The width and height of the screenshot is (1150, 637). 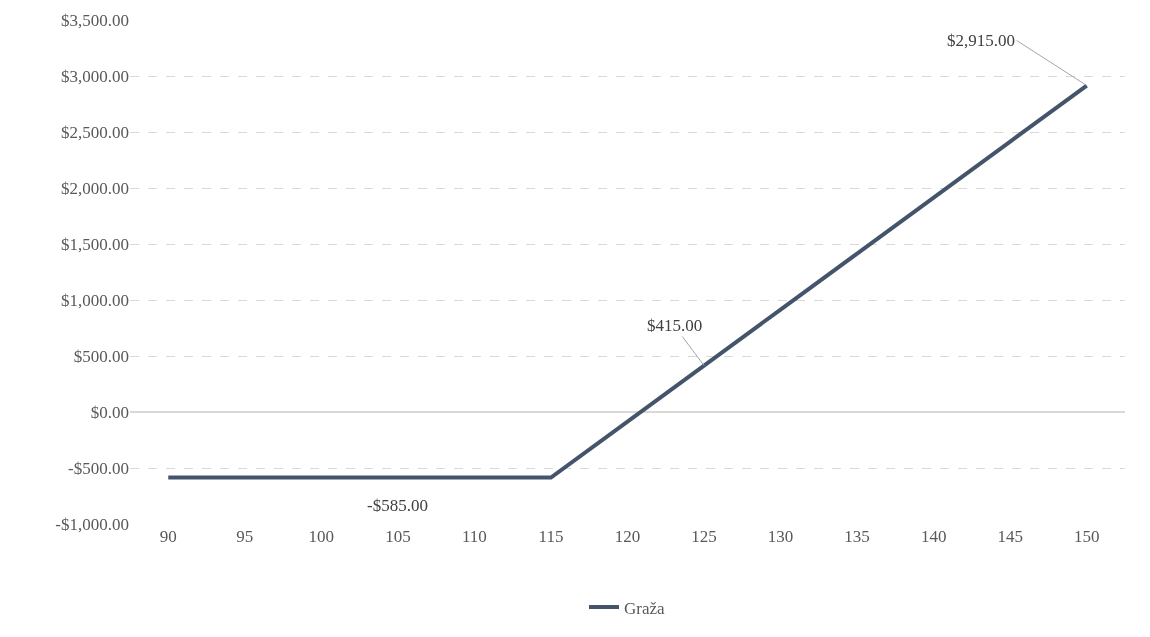 What do you see at coordinates (245, 536) in the screenshot?
I see `x-tick-label: 95` at bounding box center [245, 536].